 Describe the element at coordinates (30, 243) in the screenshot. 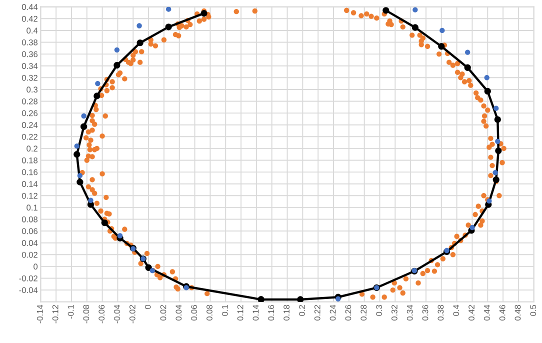

I see `y-tick-label: 0.04` at that location.